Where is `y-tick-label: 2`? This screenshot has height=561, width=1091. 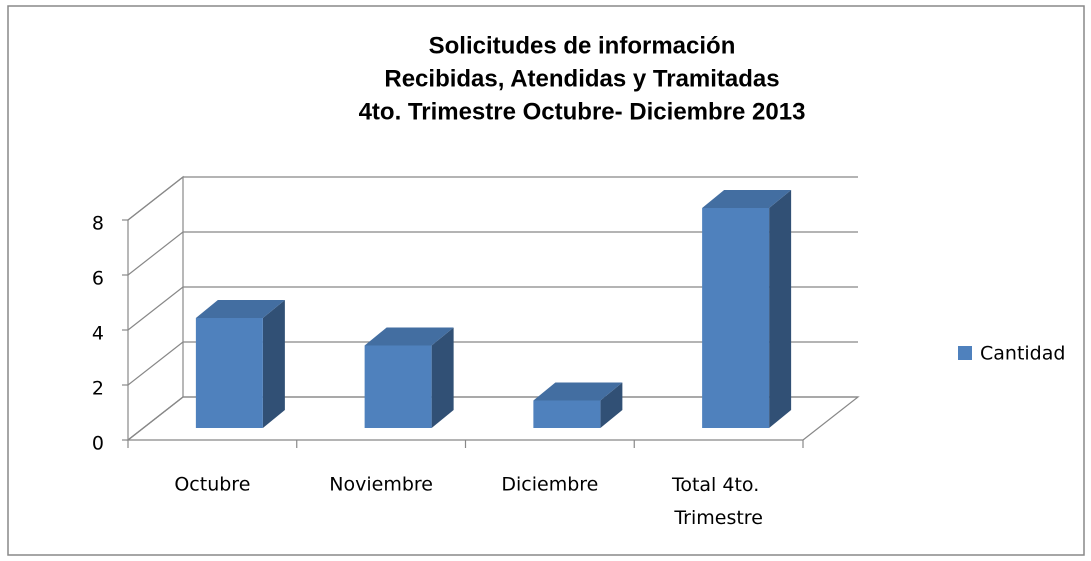
y-tick-label: 2 is located at coordinates (98, 389).